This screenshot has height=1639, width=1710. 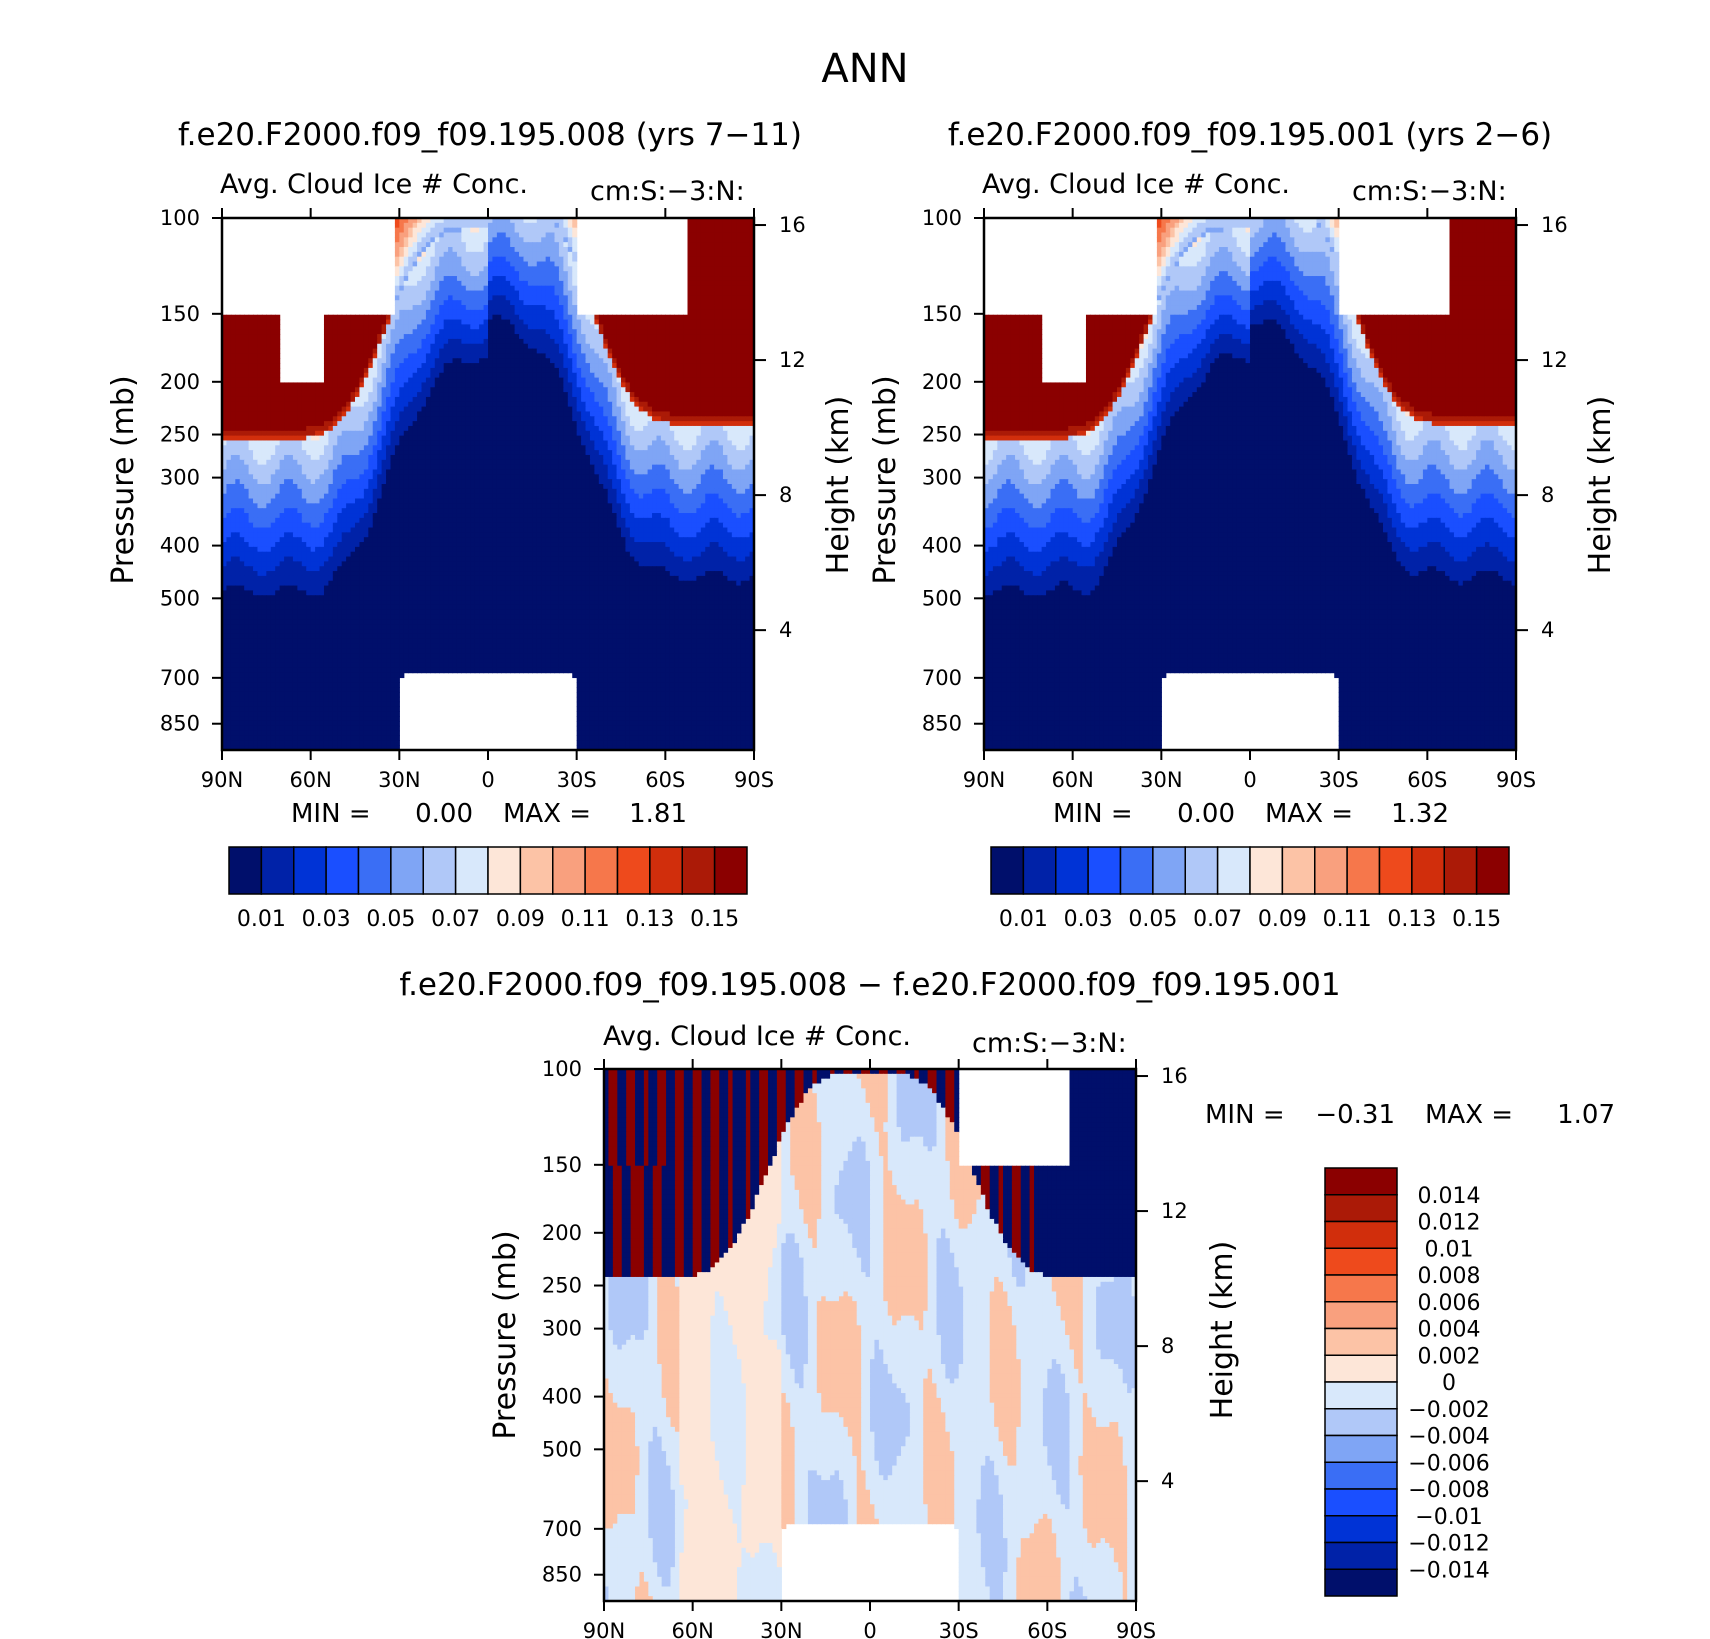 I want to click on xtick-label: 30N, so click(x=1161, y=780).